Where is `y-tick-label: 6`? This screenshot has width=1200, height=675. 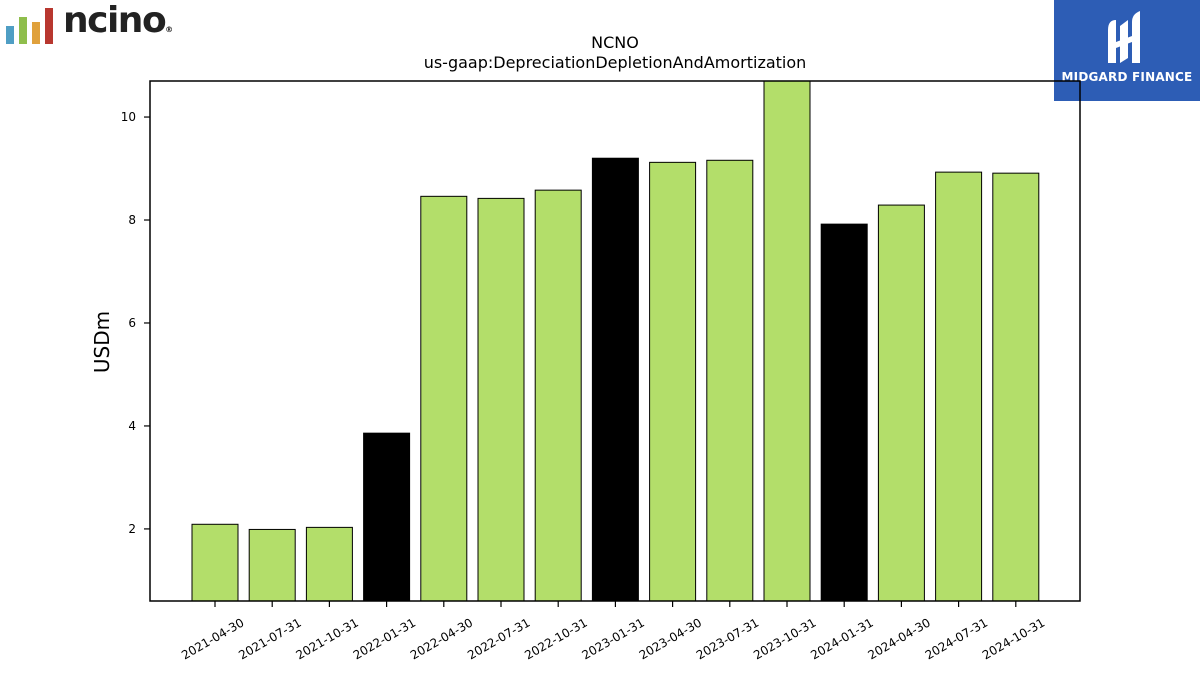 y-tick-label: 6 is located at coordinates (132, 323).